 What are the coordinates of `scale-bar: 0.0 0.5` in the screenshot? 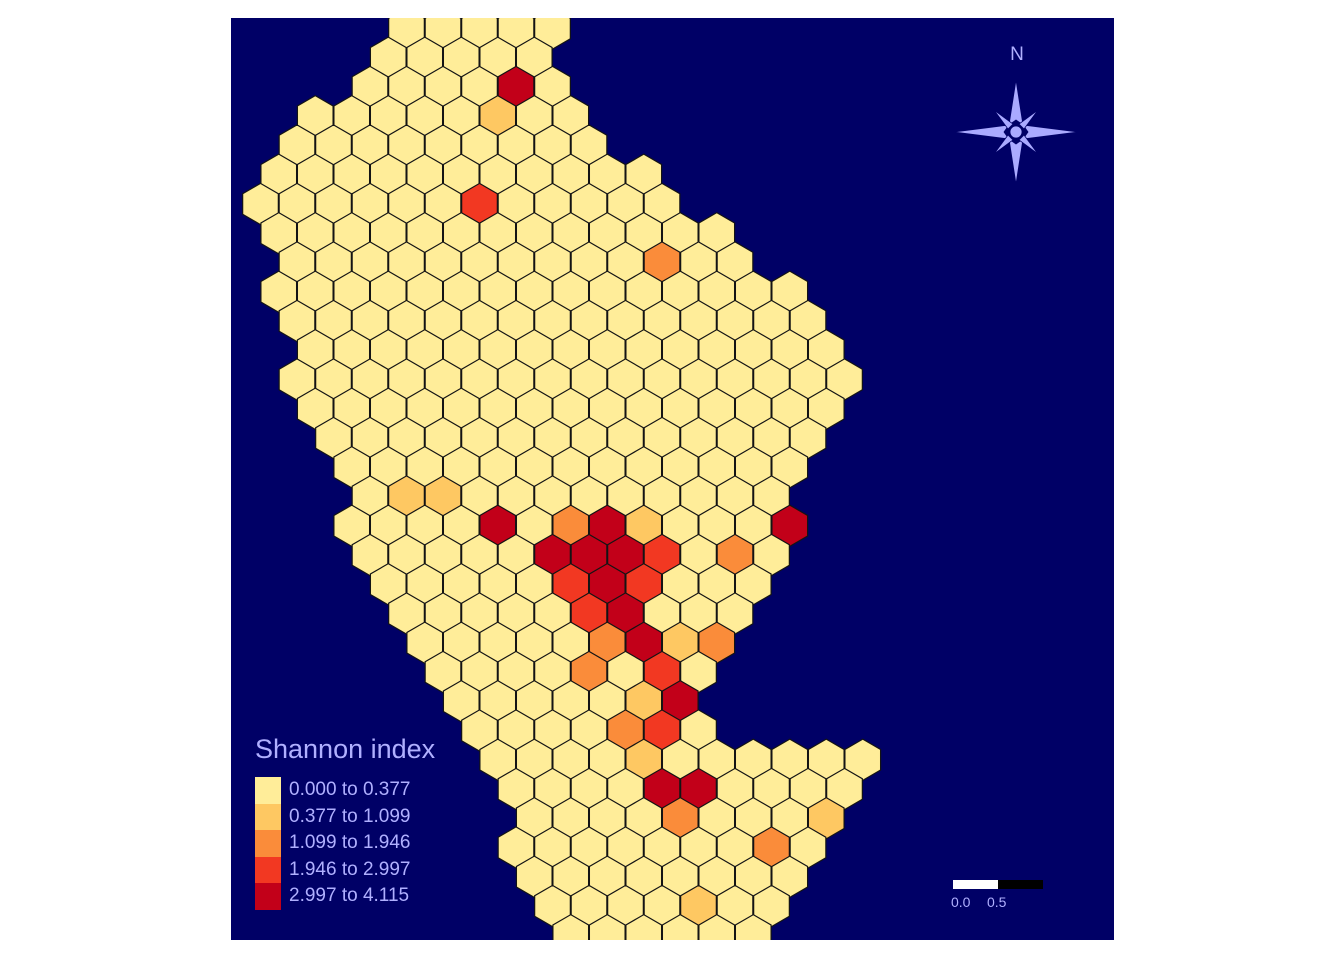 It's located at (1007, 898).